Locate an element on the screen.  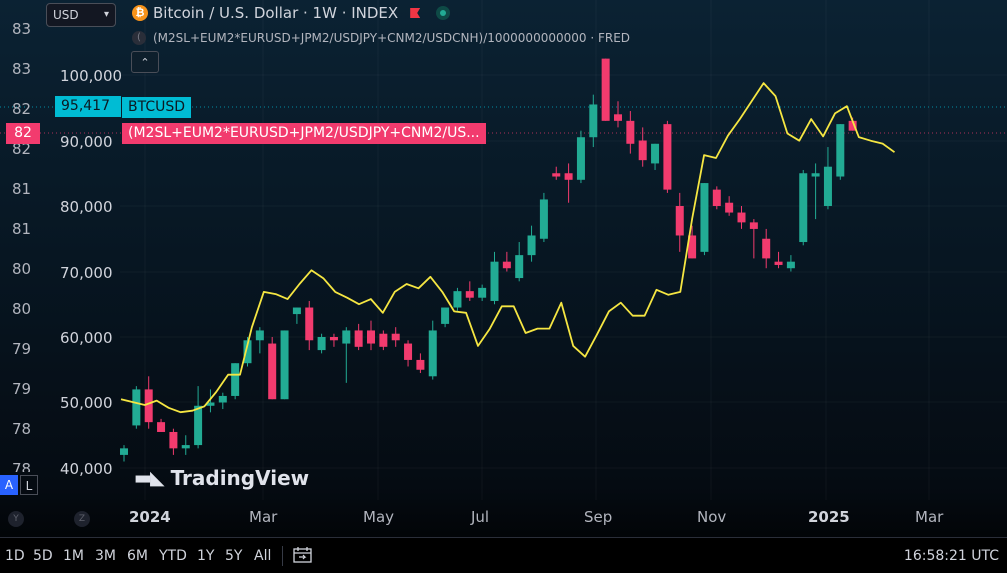
price-axis-label: 60,000 is located at coordinates (86, 338).